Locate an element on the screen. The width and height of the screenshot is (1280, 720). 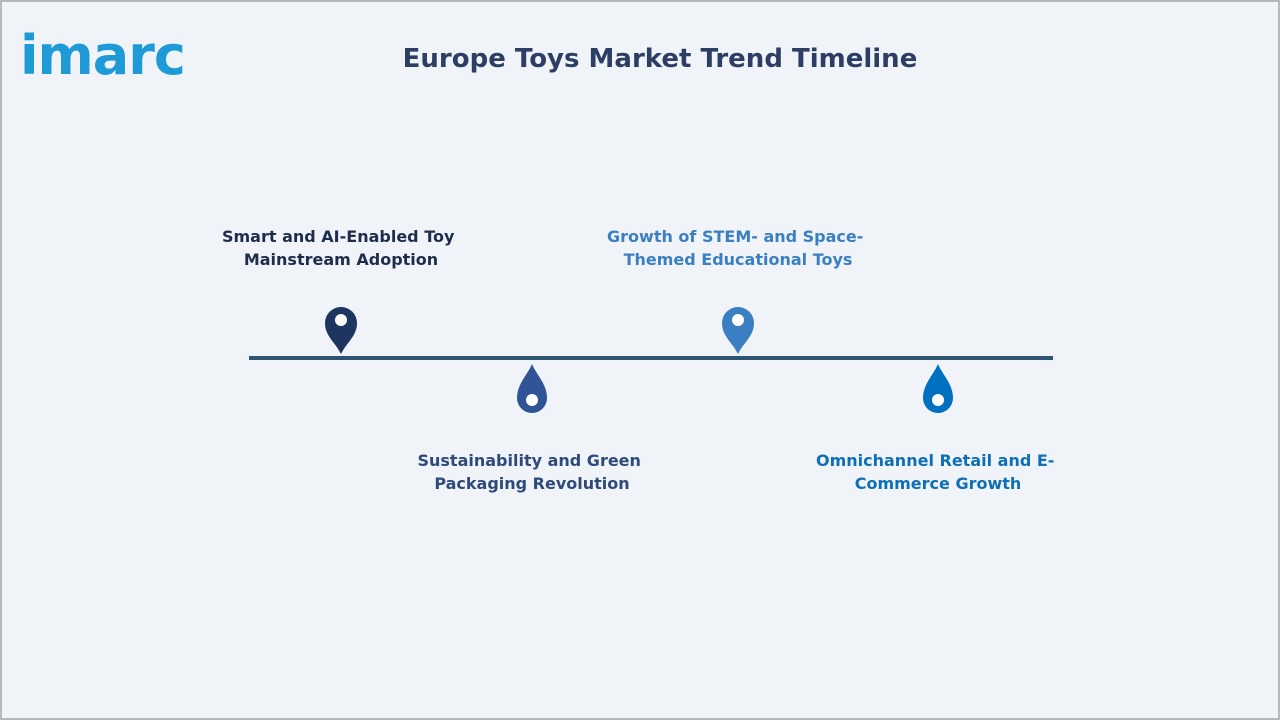
title: Europe Toys Market Trend Timeline is located at coordinates (660, 59).